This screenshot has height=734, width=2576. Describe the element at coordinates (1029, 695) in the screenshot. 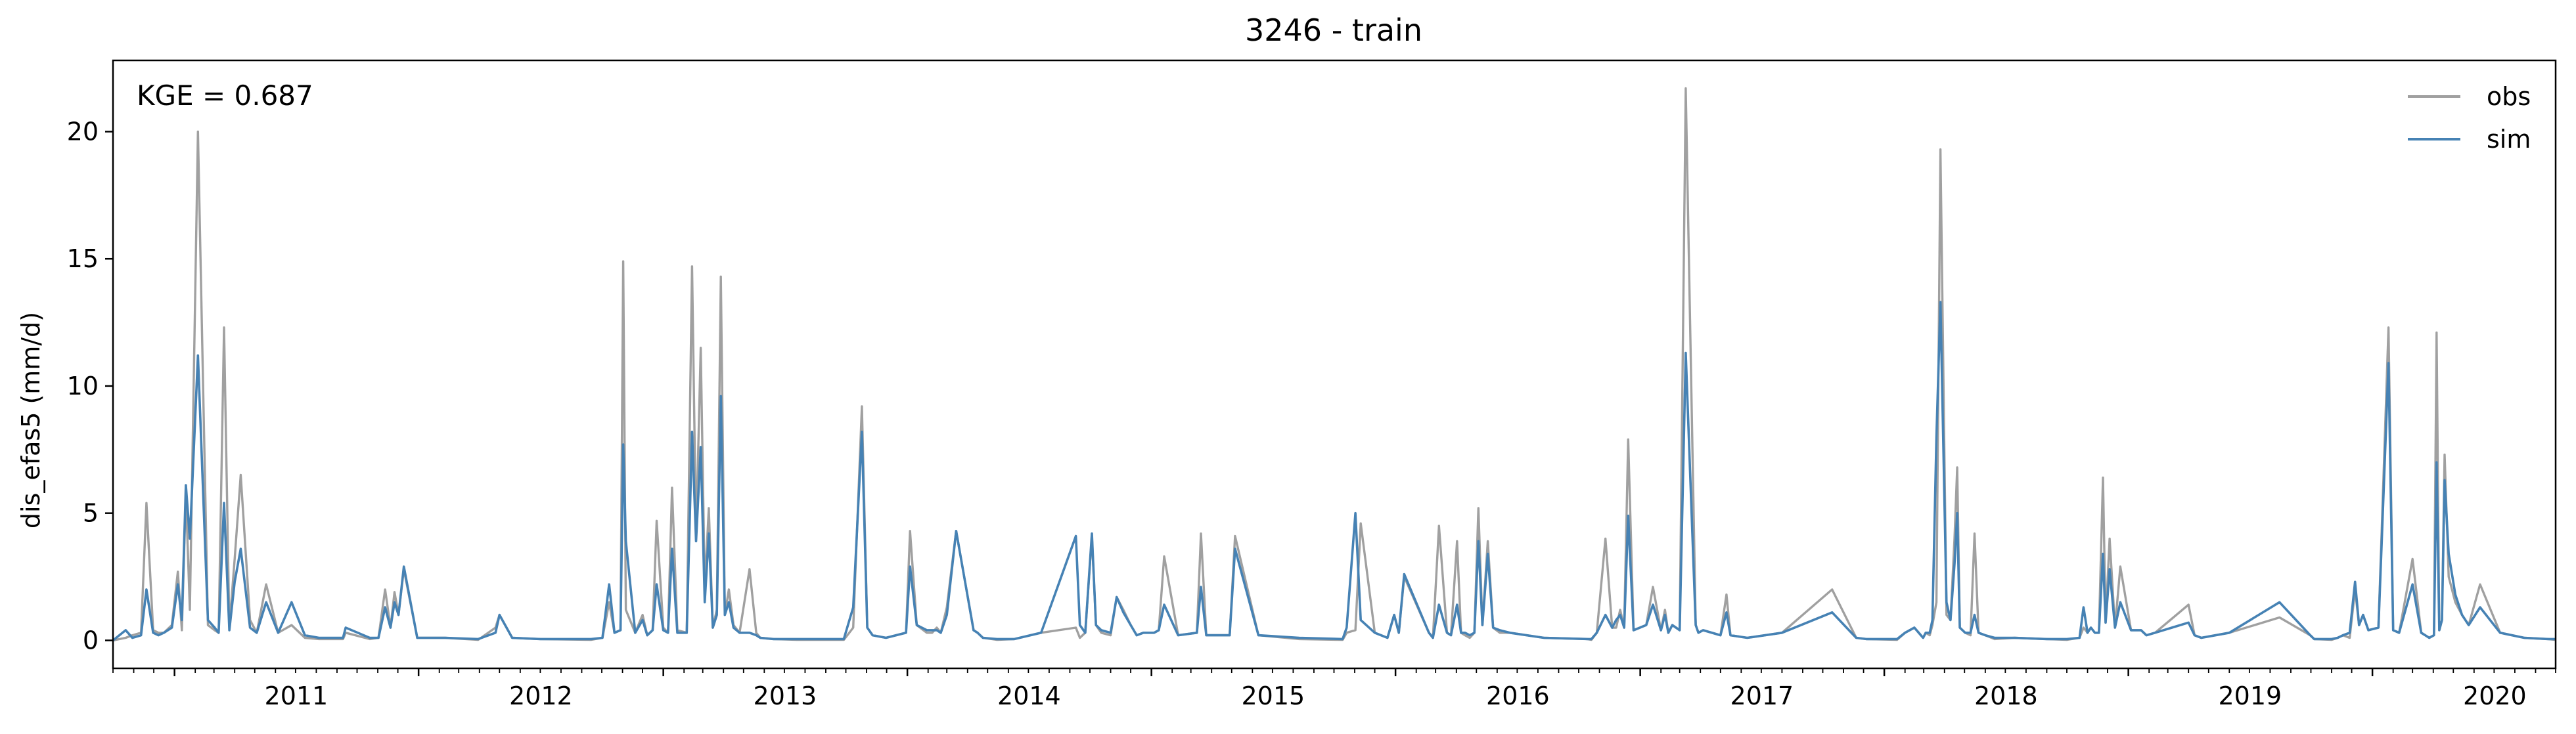

I see `x-tick-label: 2014` at that location.